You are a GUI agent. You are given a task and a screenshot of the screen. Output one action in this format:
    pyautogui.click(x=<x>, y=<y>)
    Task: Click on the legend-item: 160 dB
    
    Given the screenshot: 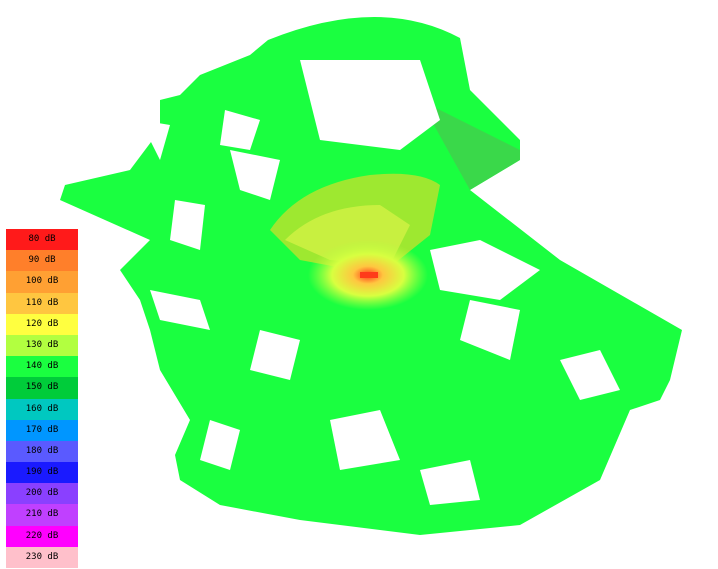 What is the action you would take?
    pyautogui.click(x=42, y=409)
    